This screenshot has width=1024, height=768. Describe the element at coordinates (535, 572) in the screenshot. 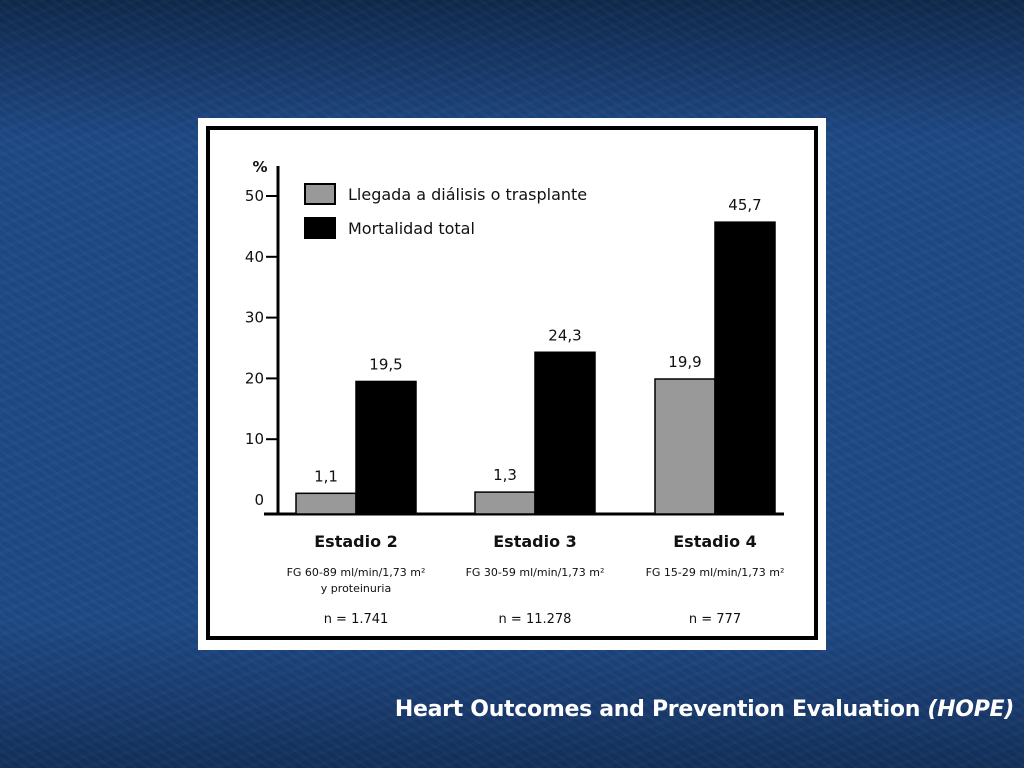

I see `x-category-detail: FG 30-59 ml/min/1,73 m²` at that location.